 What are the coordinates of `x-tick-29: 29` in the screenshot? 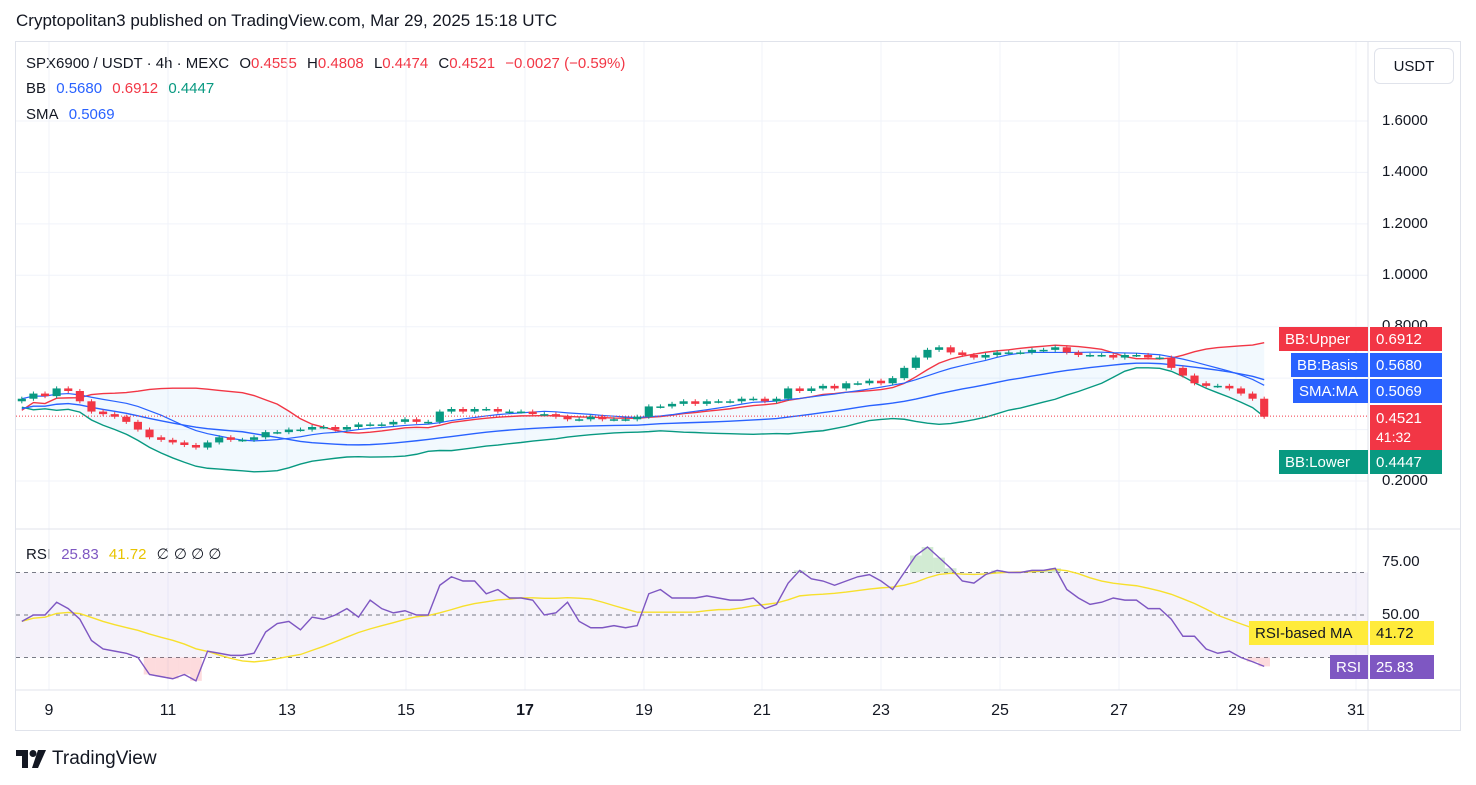 It's located at (1237, 710).